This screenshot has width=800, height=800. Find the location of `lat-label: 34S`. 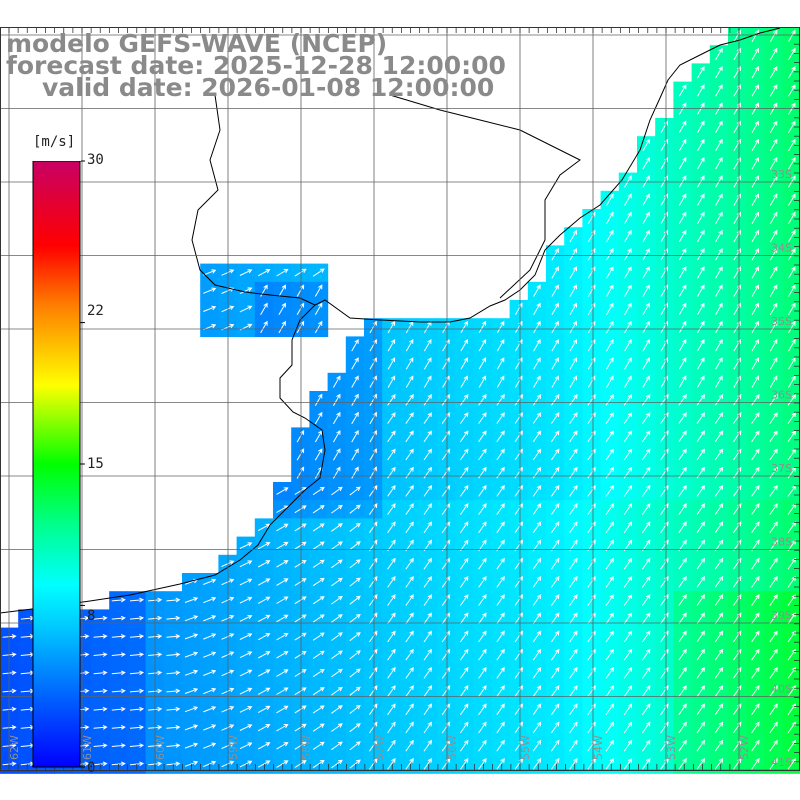

lat-label: 34S is located at coordinates (781, 248).